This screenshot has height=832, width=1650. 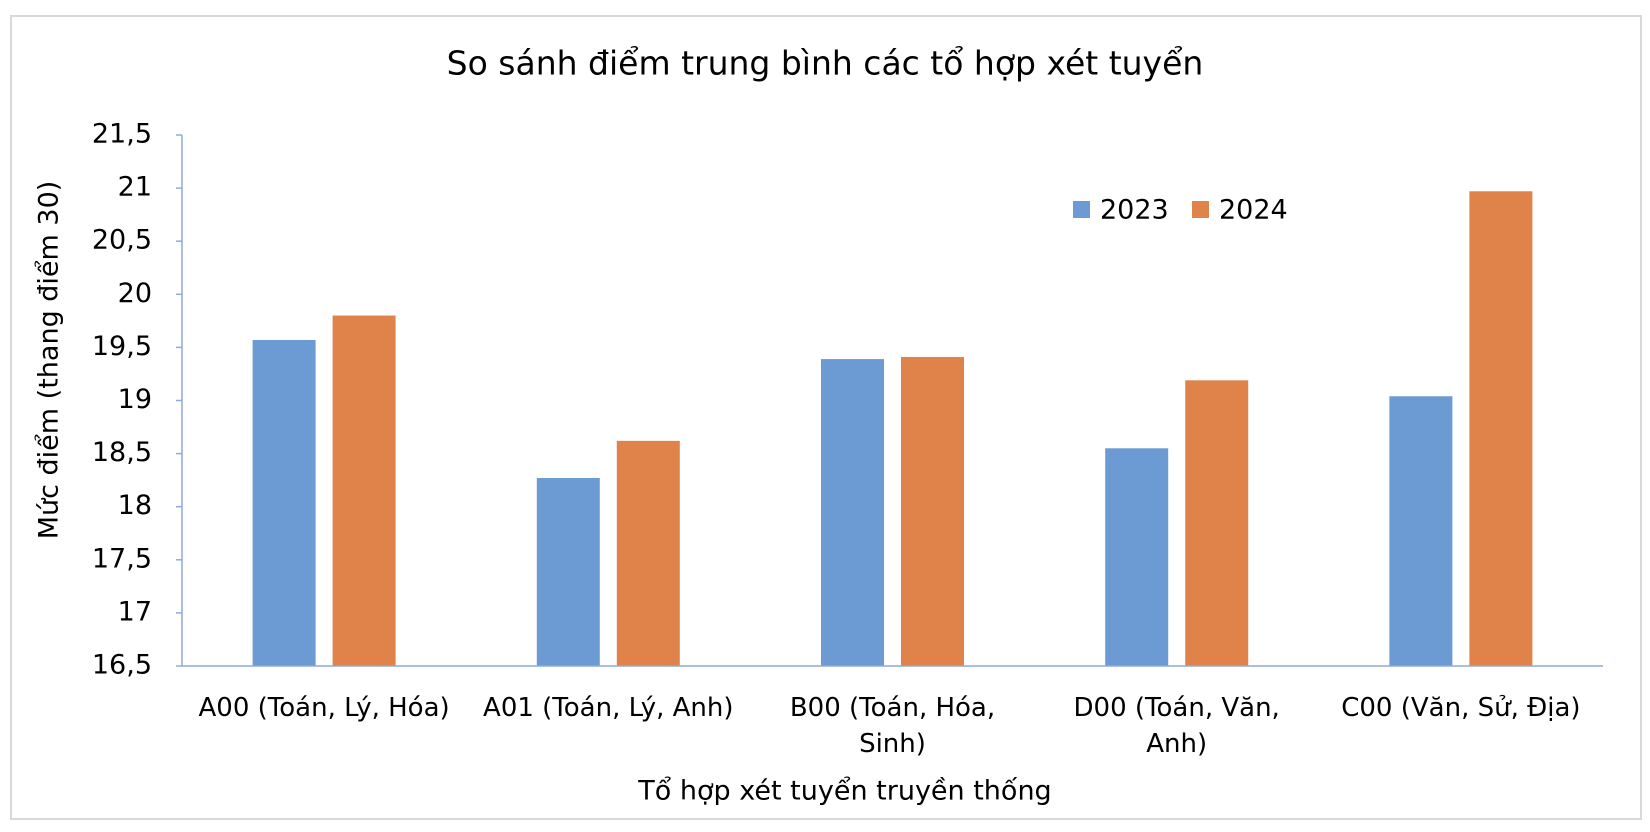 I want to click on y-tick-label: 19,5, so click(x=122, y=346).